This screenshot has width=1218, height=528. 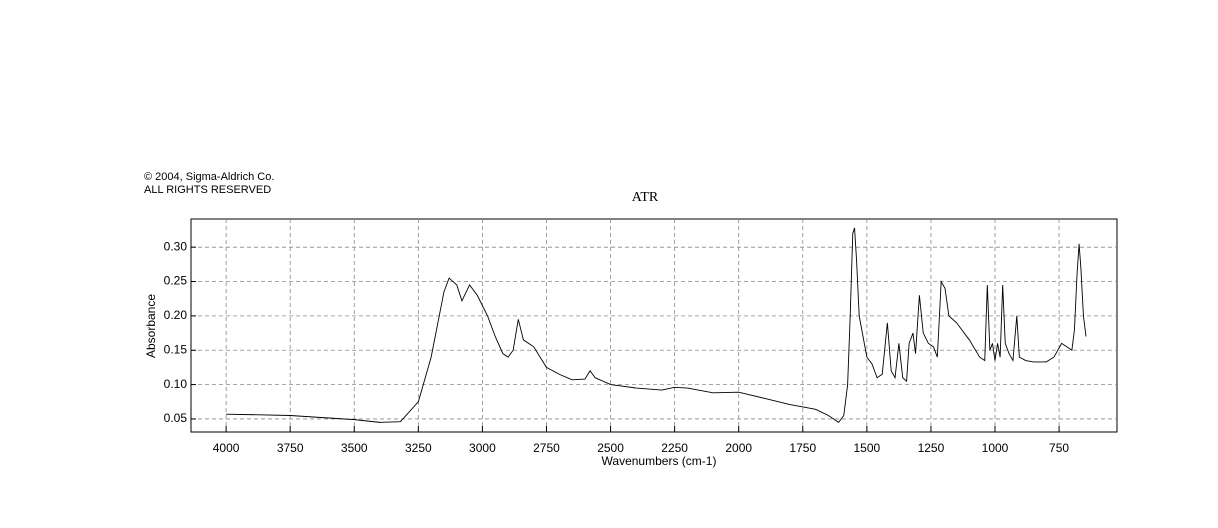 What do you see at coordinates (290, 448) in the screenshot?
I see `x-tick-label: 3750` at bounding box center [290, 448].